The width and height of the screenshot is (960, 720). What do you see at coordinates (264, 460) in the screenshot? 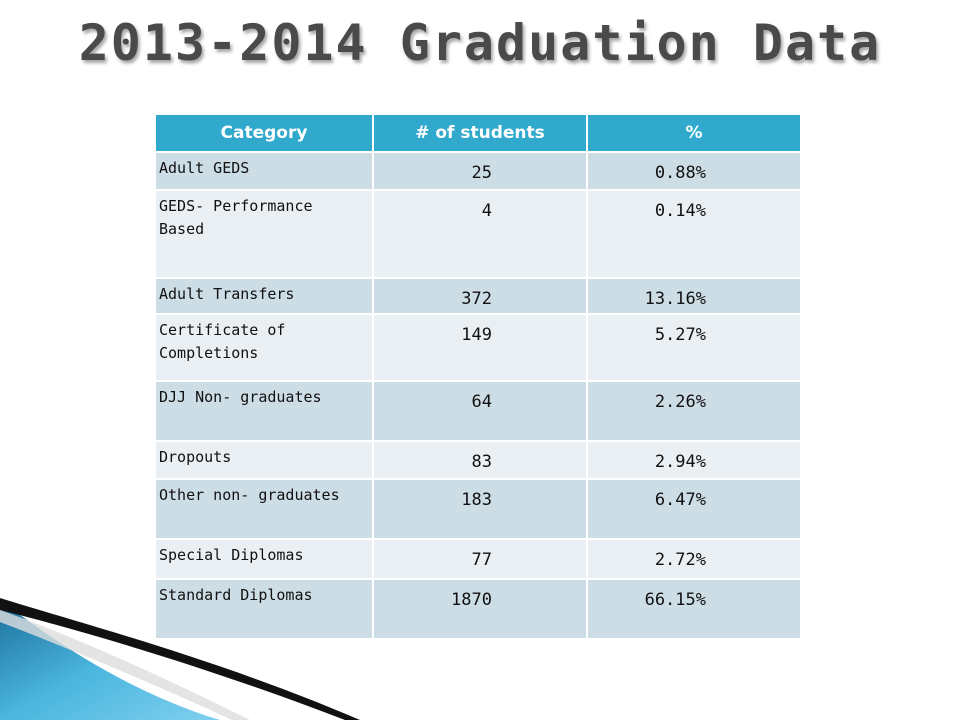
I see `category-cell: Dropouts` at bounding box center [264, 460].